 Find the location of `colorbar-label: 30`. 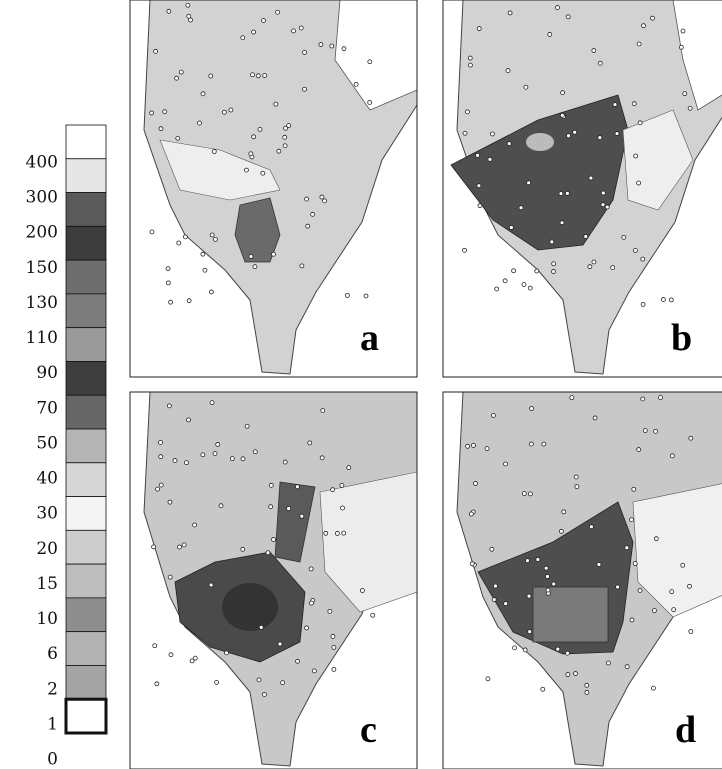

colorbar-label: 30 is located at coordinates (47, 514).